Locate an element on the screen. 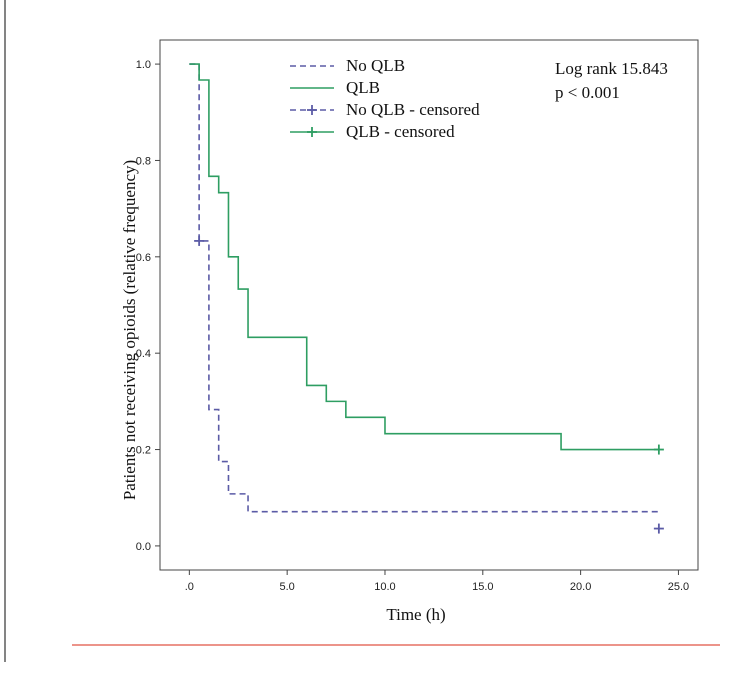  legend-item: No QLB is located at coordinates (347, 65).